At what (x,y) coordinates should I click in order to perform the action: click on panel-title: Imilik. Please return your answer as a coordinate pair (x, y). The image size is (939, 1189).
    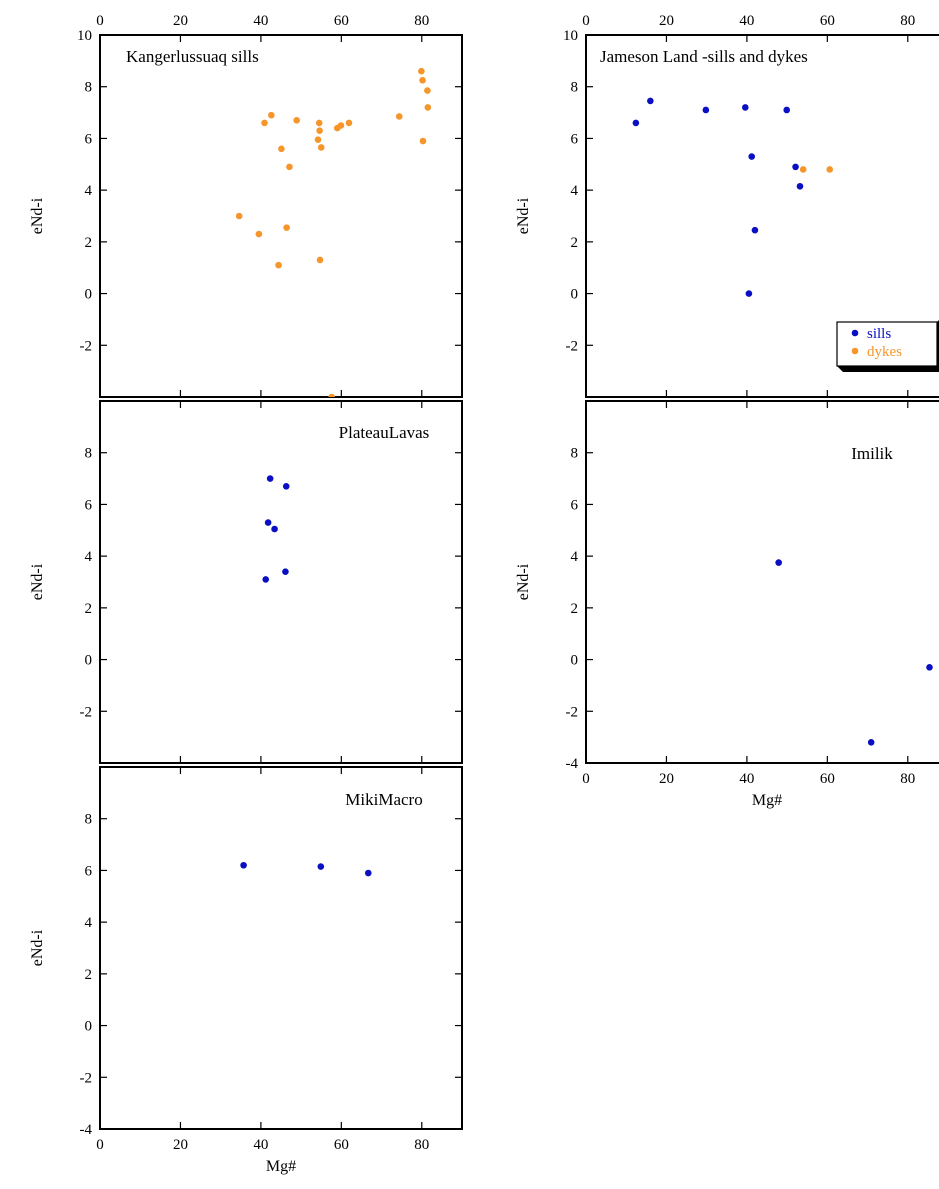
    Looking at the image, I should click on (872, 453).